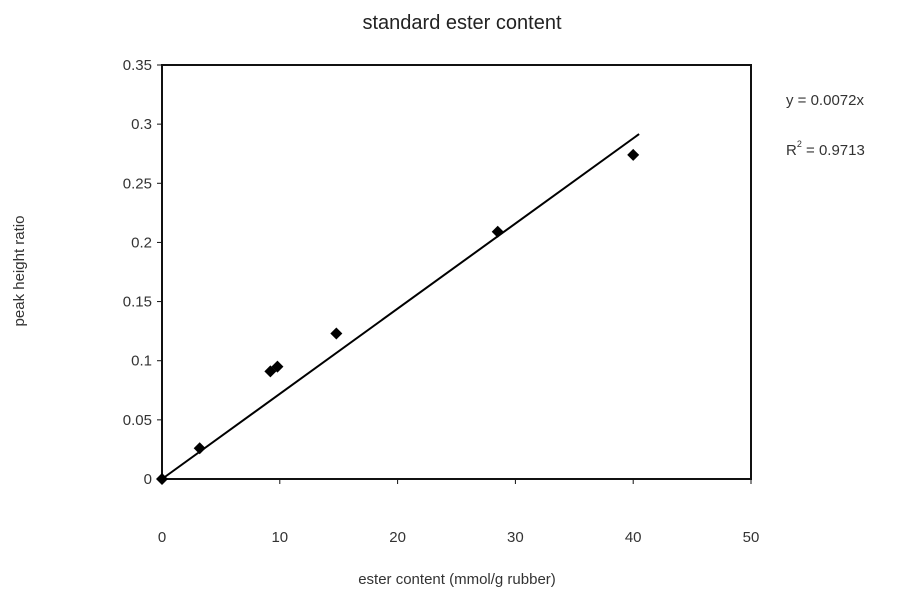 The image size is (903, 590). I want to click on x-tick-label: 50, so click(751, 537).